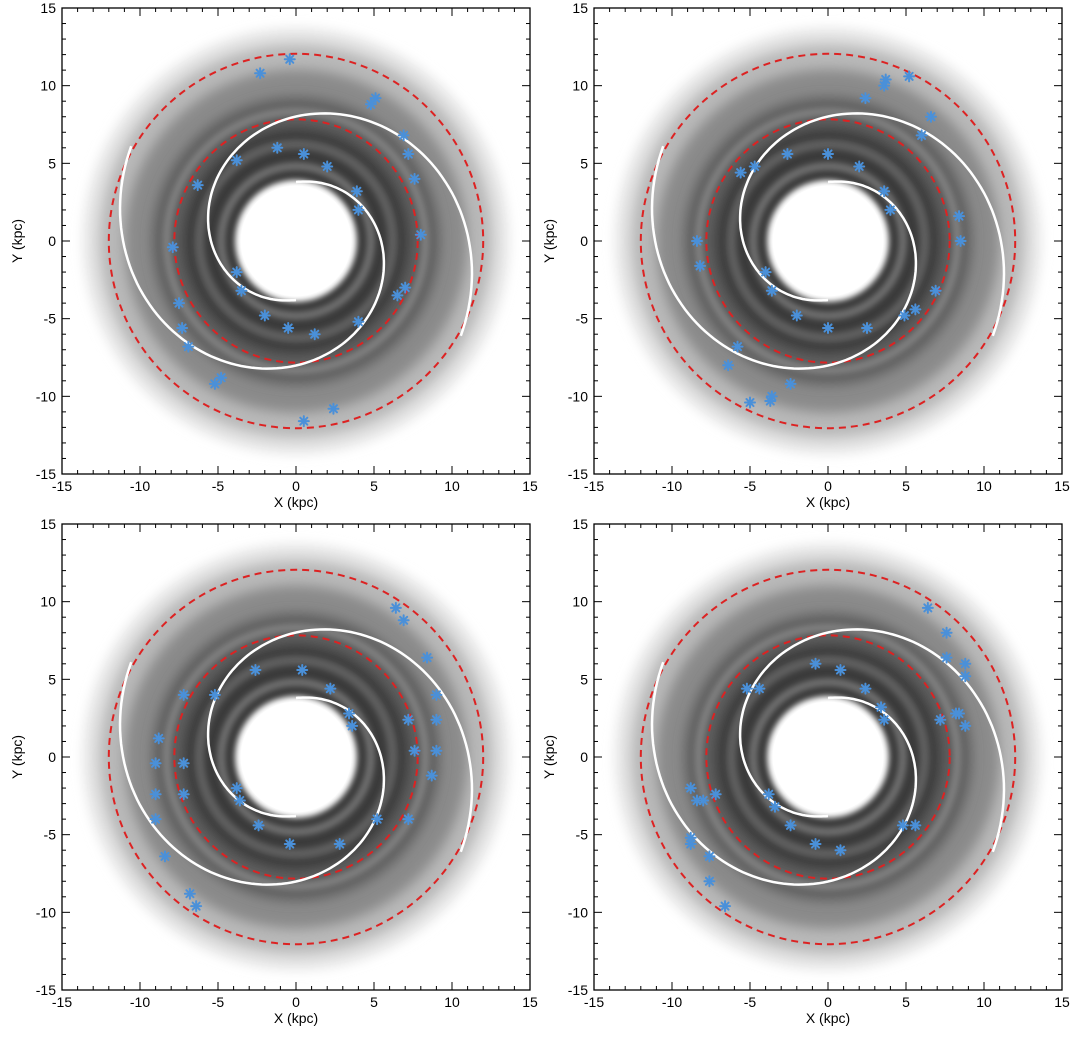 Image resolution: width=1073 pixels, height=1037 pixels. Describe the element at coordinates (750, 1002) in the screenshot. I see `x-tick-label: -5` at that location.